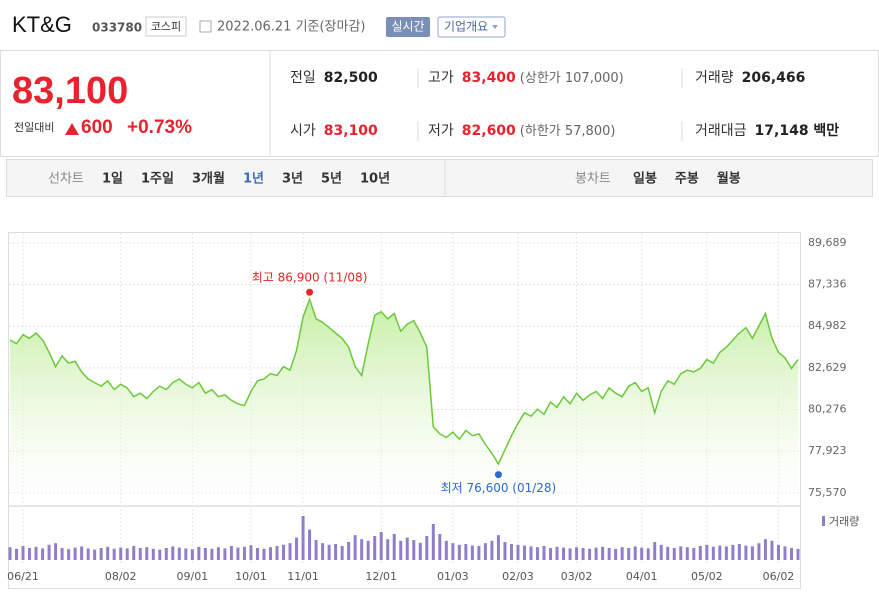  What do you see at coordinates (251, 576) in the screenshot?
I see `x-tick-label: 10/01` at bounding box center [251, 576].